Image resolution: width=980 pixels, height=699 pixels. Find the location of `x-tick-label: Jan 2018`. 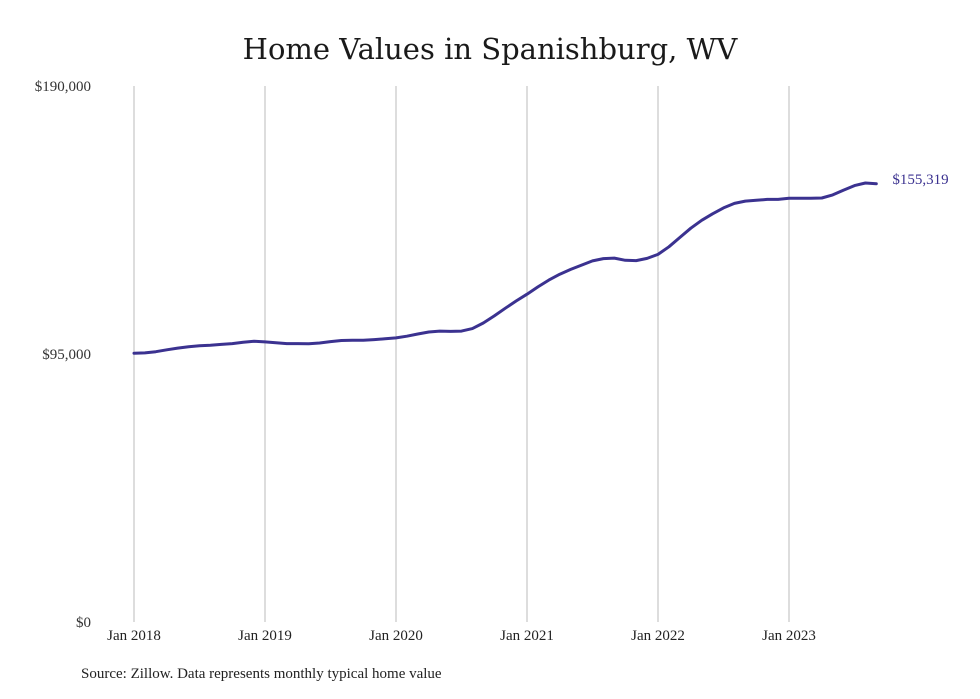

x-tick-label: Jan 2018 is located at coordinates (134, 636).